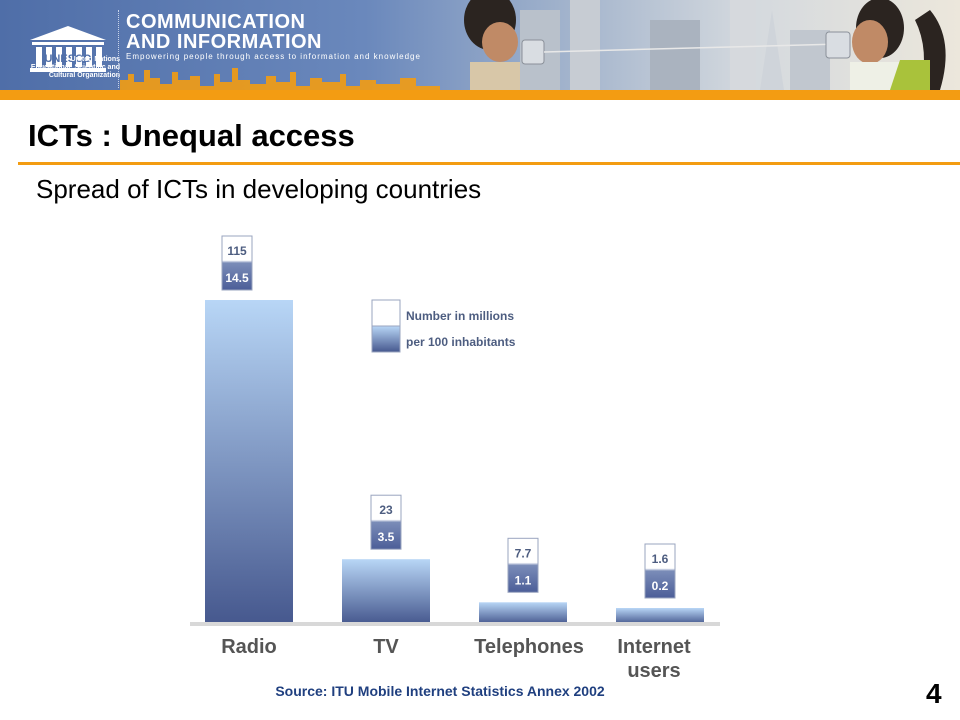  I want to click on chart-legend: Number in millions per 100 inhabitants, so click(443, 326).